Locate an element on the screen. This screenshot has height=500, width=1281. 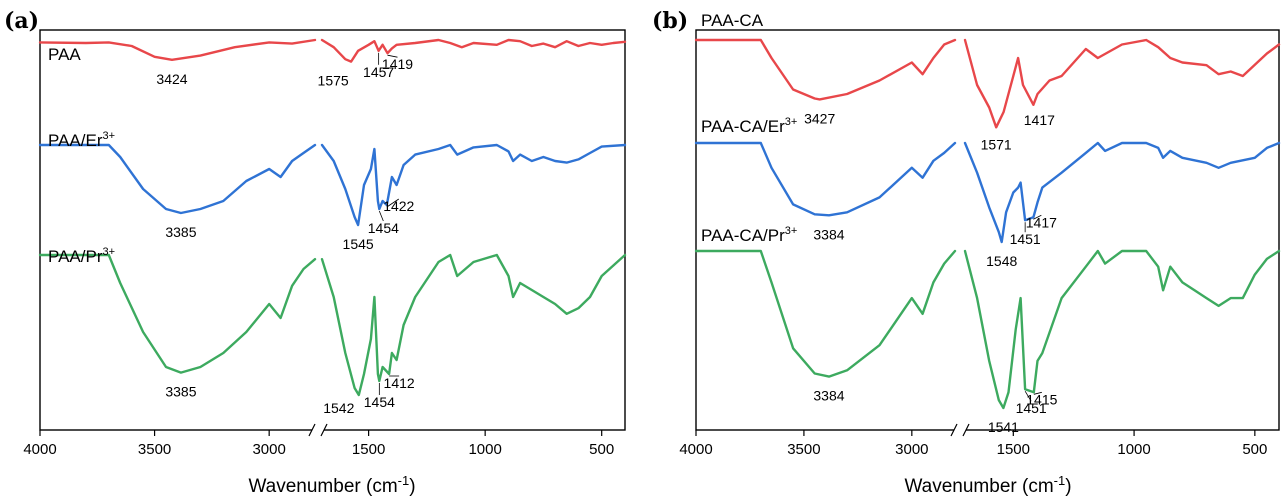
series-line-paa-er-low is located at coordinates (473, 185).